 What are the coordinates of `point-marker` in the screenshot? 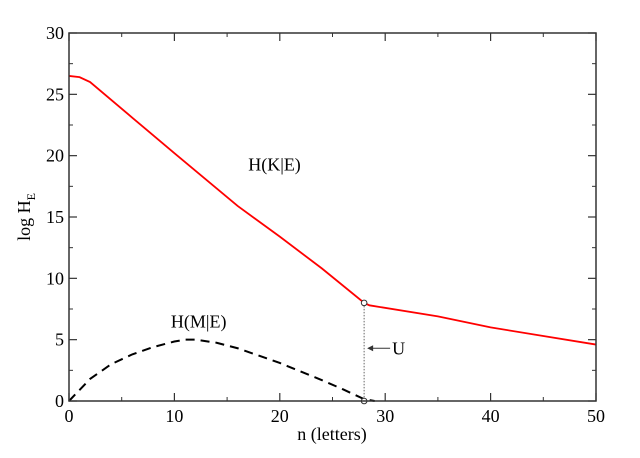 It's located at (364, 303).